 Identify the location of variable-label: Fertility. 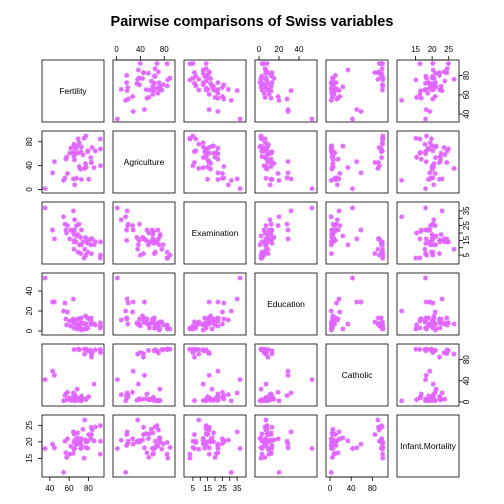
(73, 91).